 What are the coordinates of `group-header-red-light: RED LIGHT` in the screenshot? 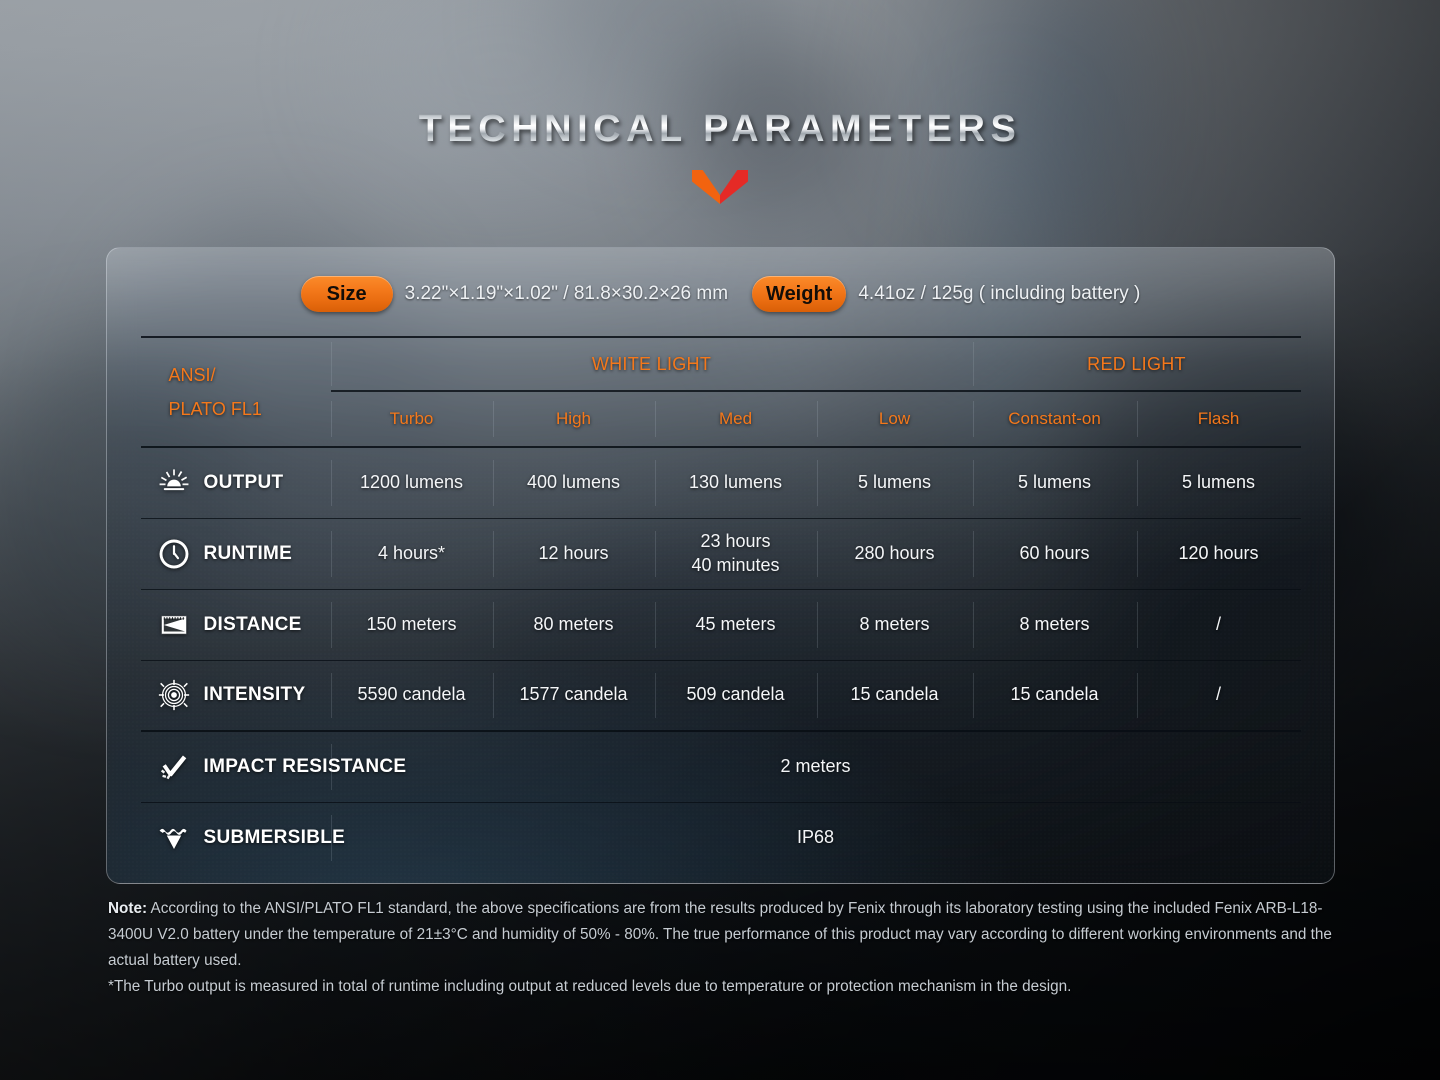 It's located at (1136, 363).